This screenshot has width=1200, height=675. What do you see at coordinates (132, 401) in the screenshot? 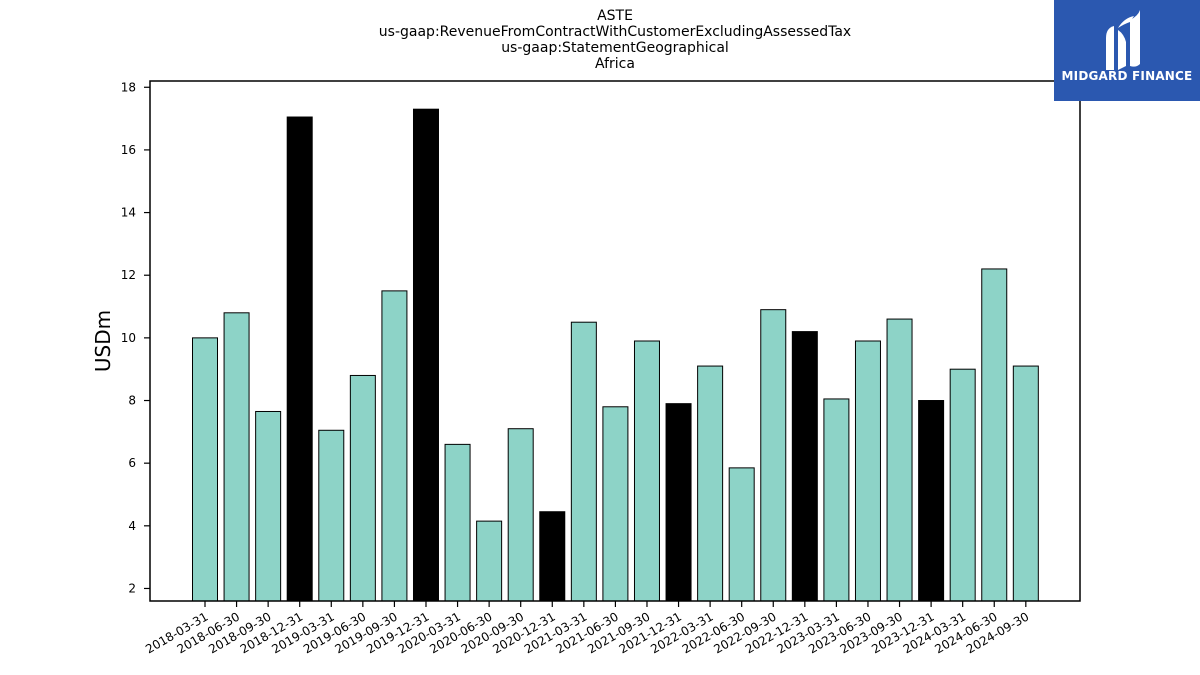
I see `y-tick-label: 8` at bounding box center [132, 401].